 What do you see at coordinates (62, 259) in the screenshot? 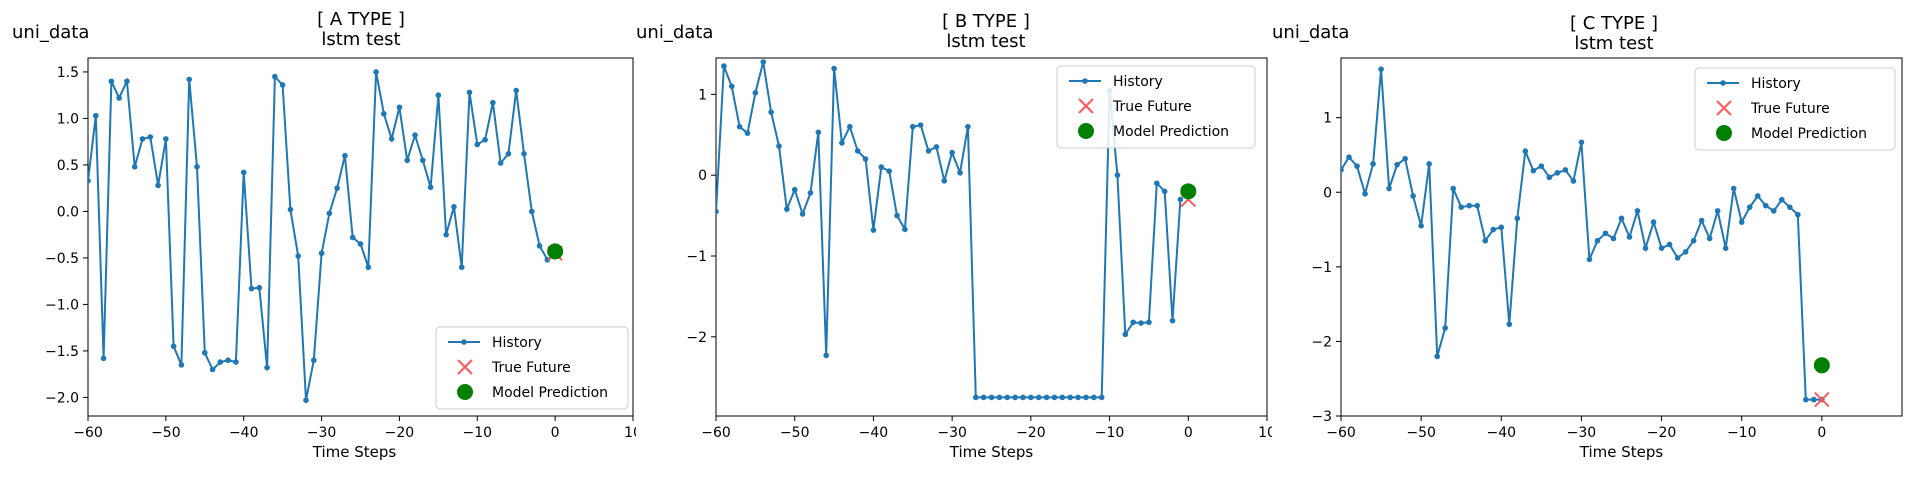
I see `y-tick-label: −0.5` at bounding box center [62, 259].